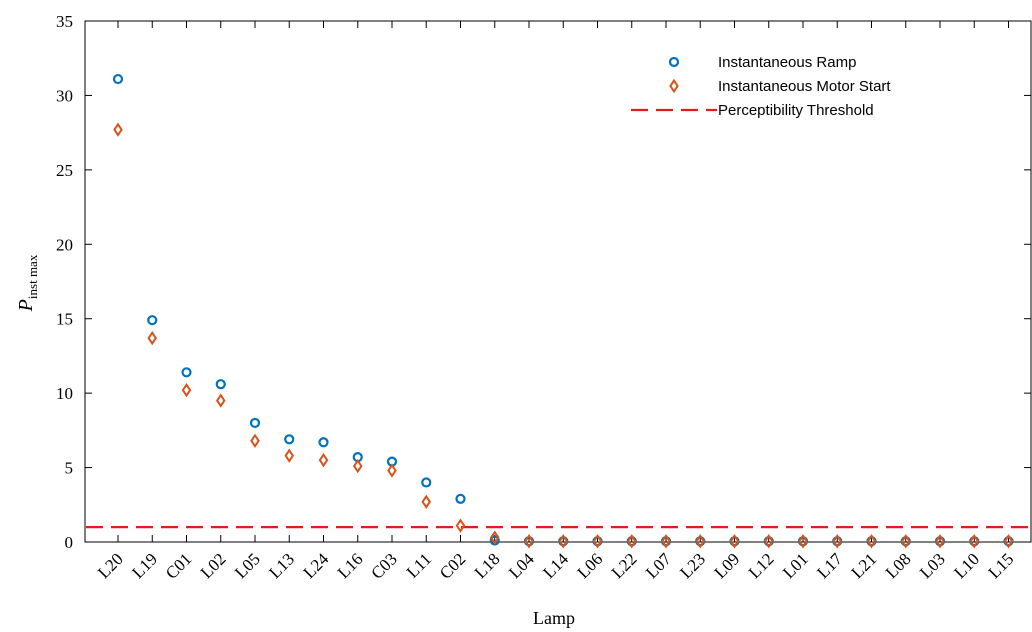 The image size is (1032, 632). Describe the element at coordinates (64, 393) in the screenshot. I see `y-tick-label: 10` at that location.